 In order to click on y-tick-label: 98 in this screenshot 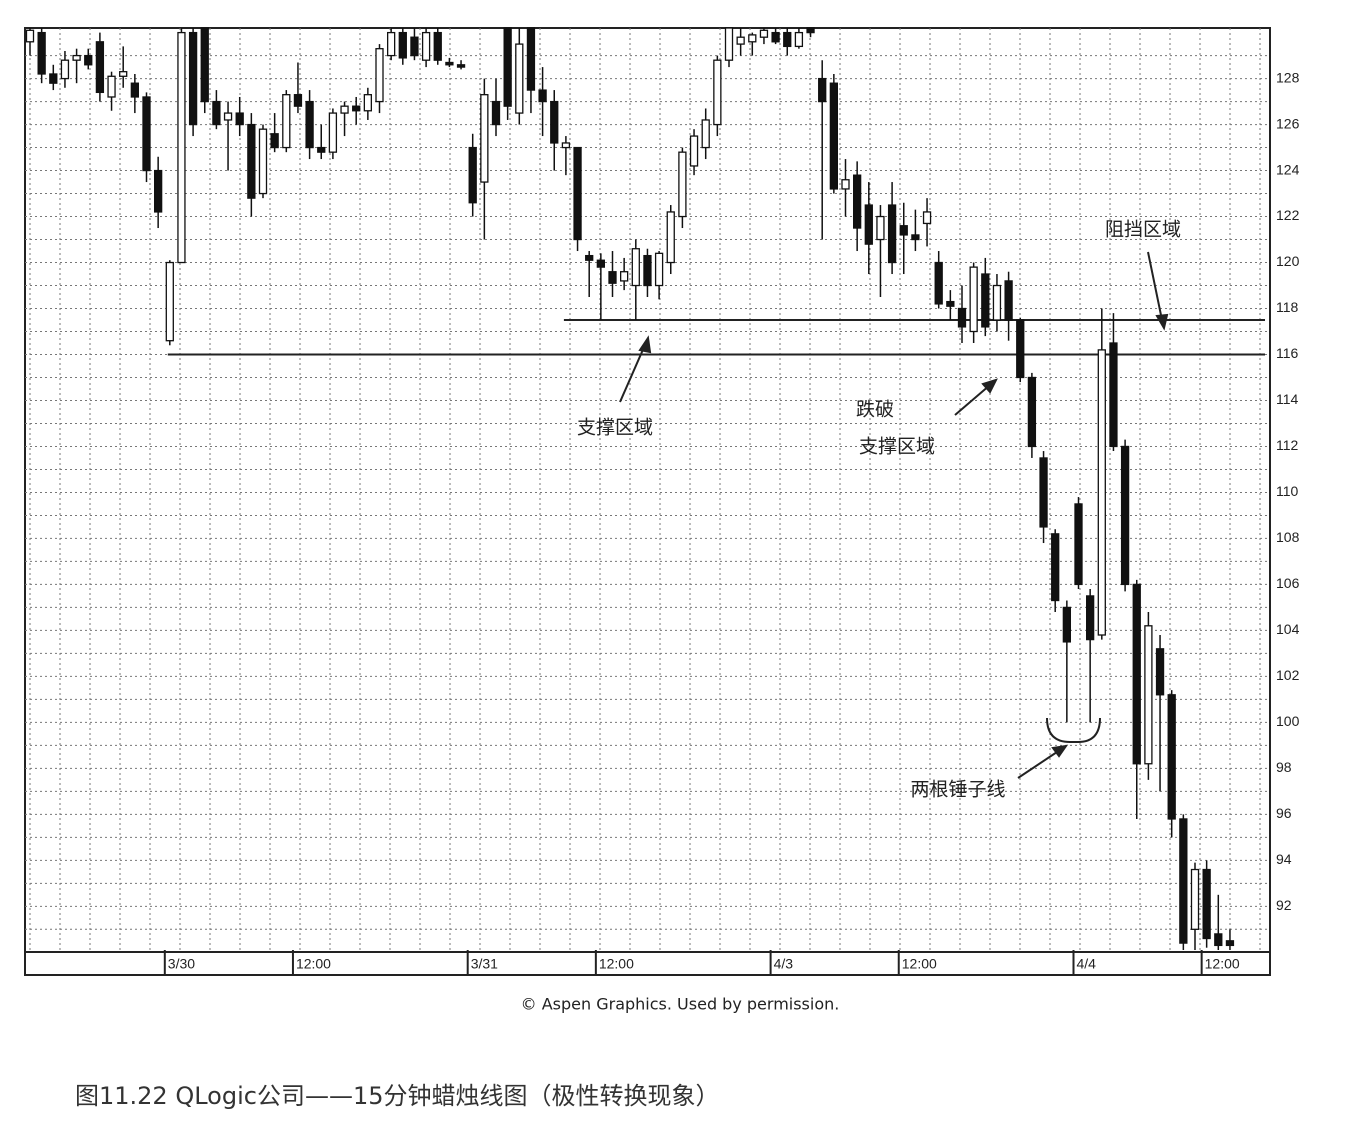, I will do `click(1284, 767)`.